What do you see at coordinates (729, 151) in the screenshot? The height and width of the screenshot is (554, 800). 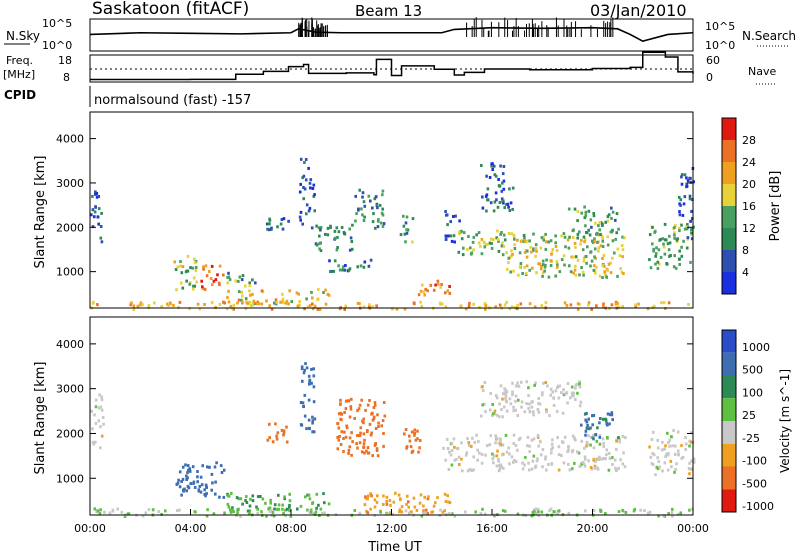 I see `power-swatch` at bounding box center [729, 151].